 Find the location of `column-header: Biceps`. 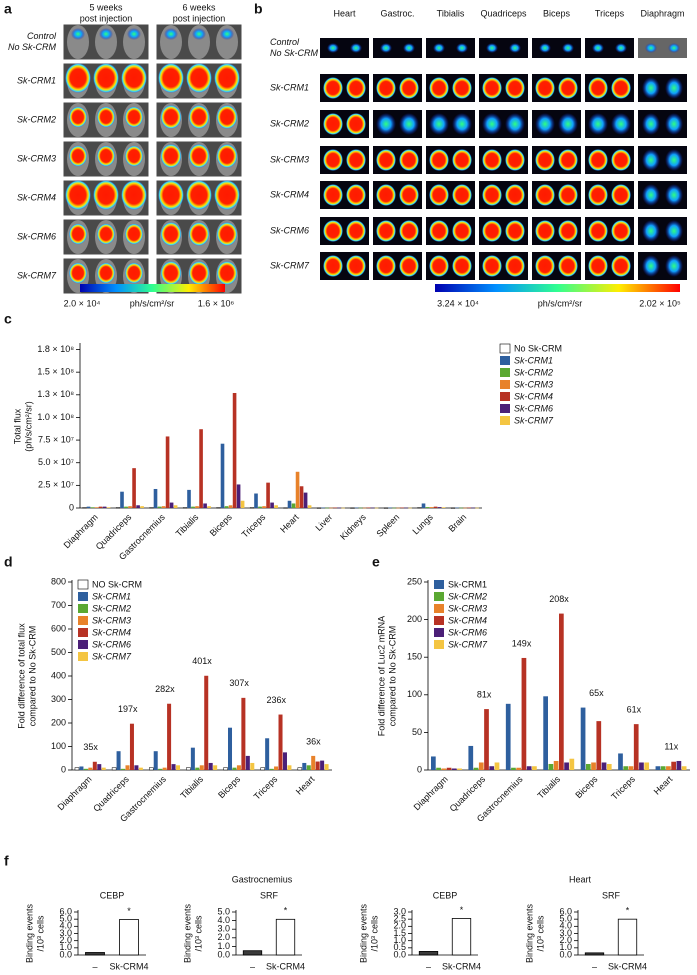

column-header: Biceps is located at coordinates (557, 13).